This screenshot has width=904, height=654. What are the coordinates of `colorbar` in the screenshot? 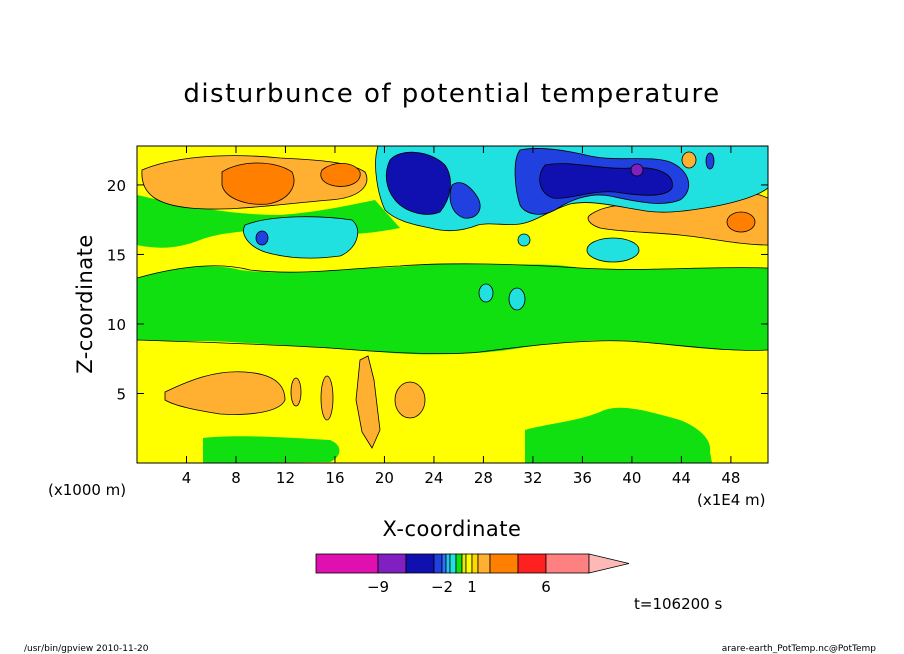 It's located at (472, 563).